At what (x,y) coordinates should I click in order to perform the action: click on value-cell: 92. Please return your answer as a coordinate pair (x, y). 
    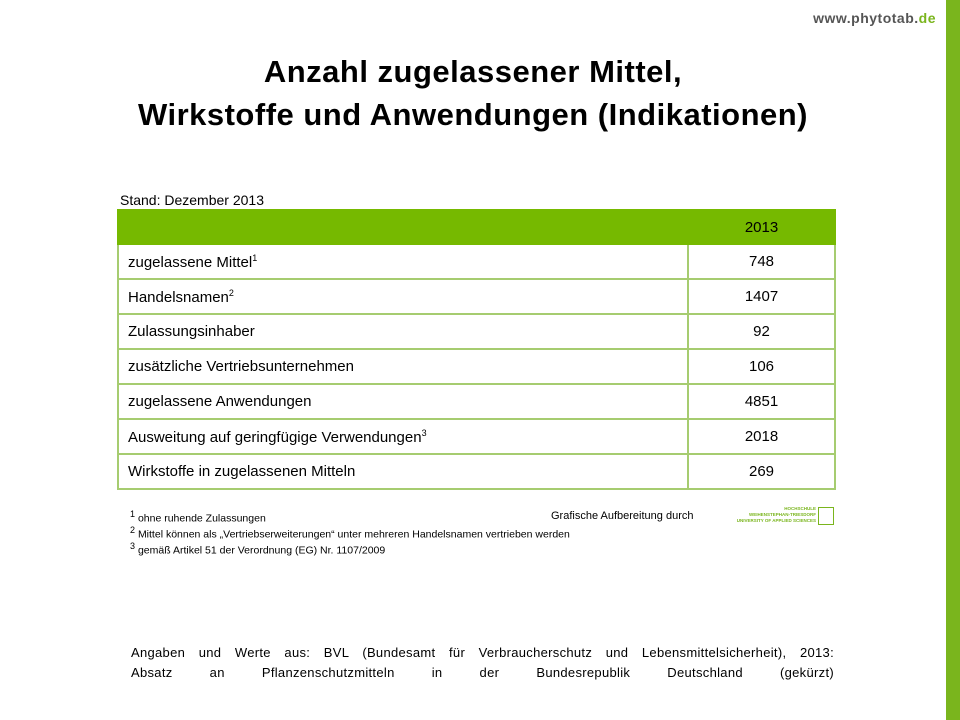
    Looking at the image, I should click on (761, 331).